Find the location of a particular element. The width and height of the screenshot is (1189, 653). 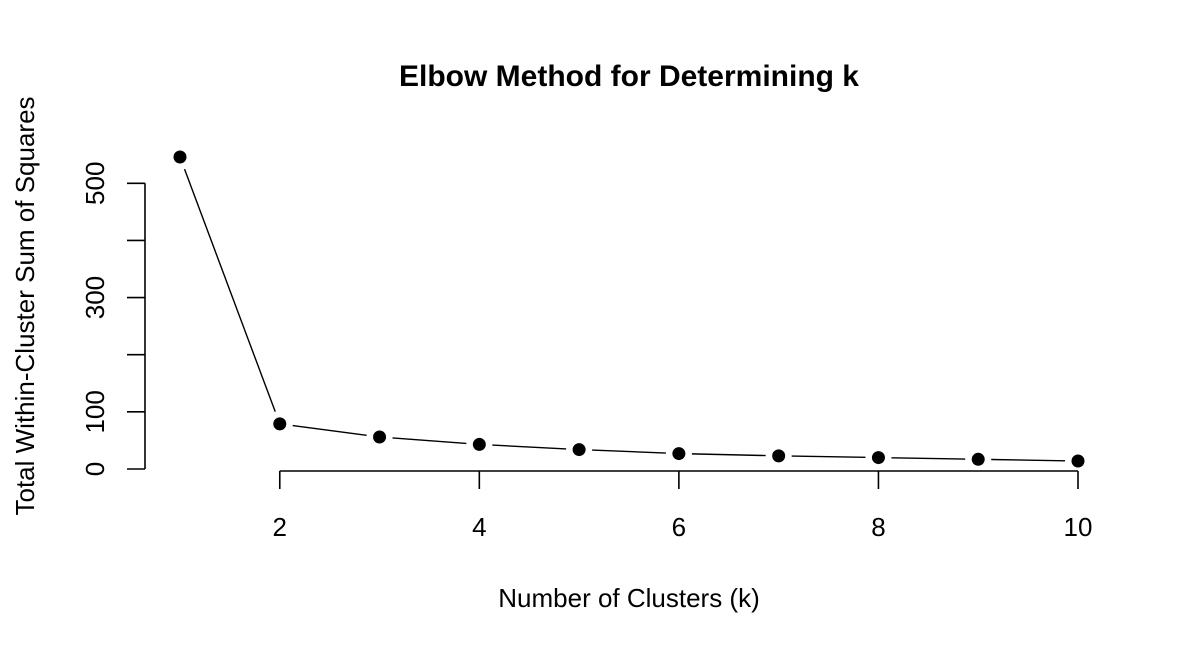

y-axis: 0 100 300 500 is located at coordinates (113, 319).